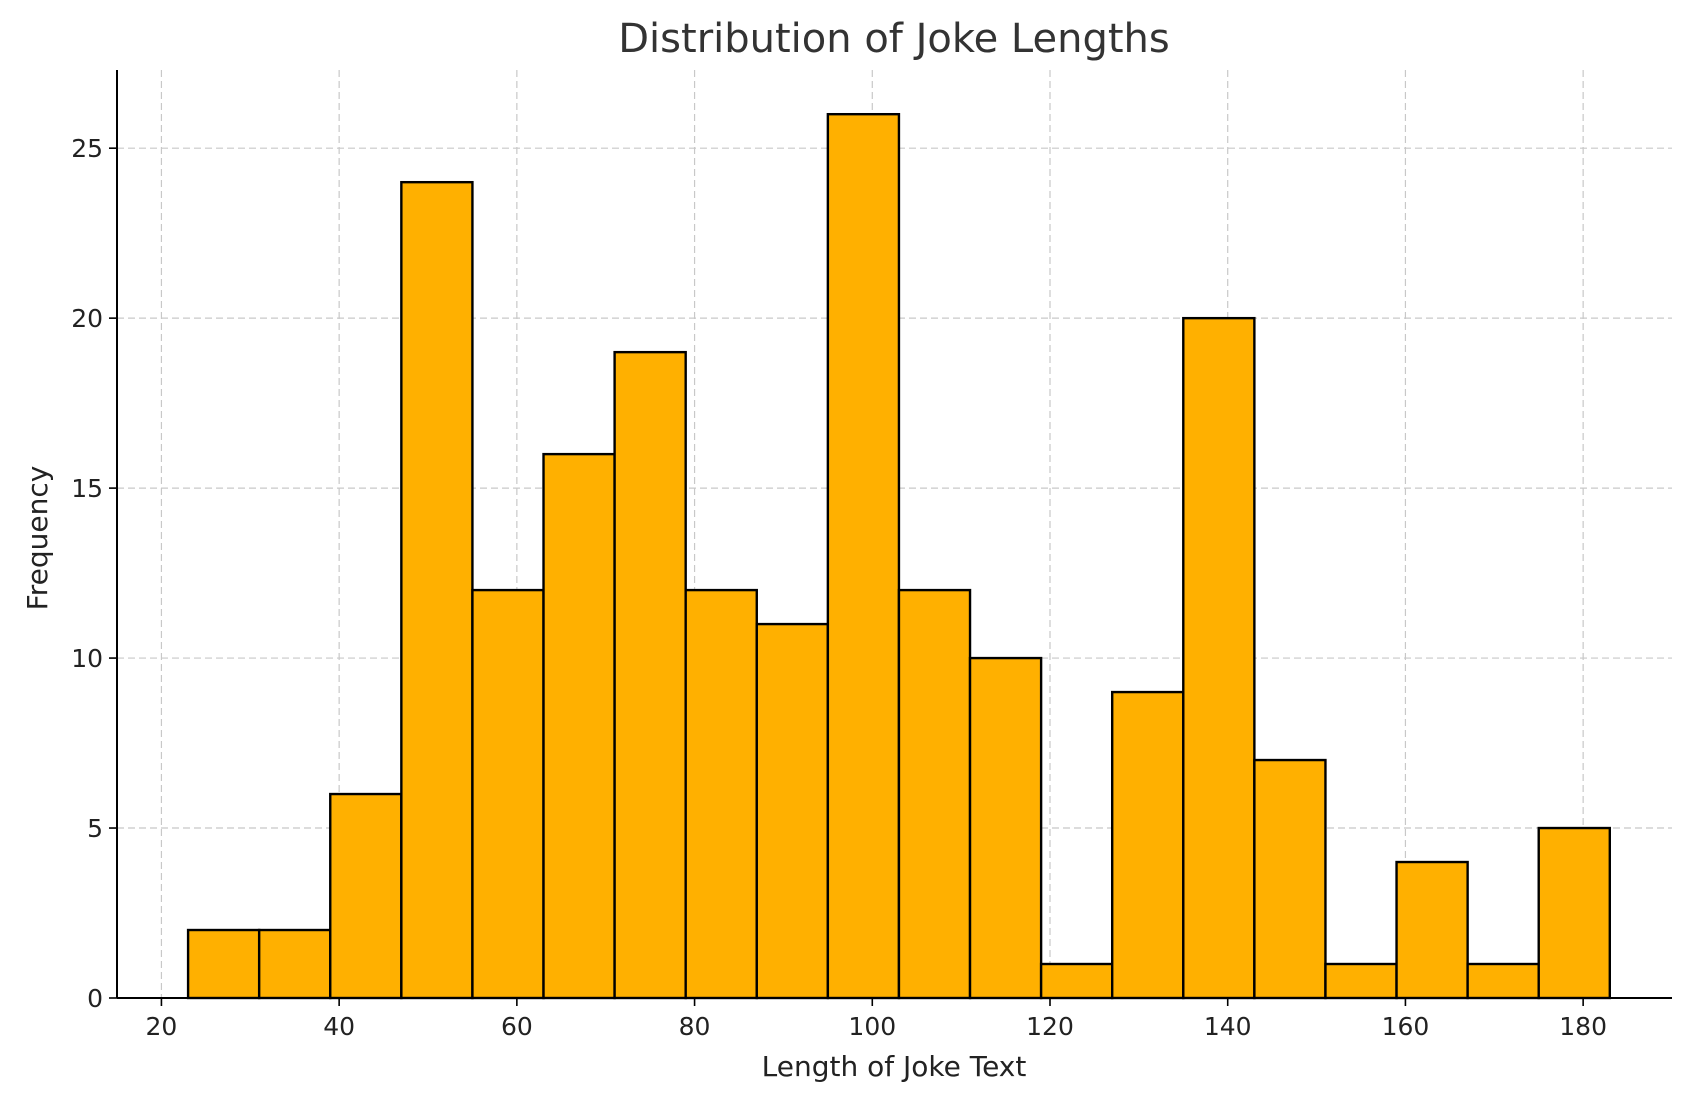 Image resolution: width=1686 pixels, height=1101 pixels. What do you see at coordinates (1583, 1026) in the screenshot?
I see `x-tick-label: 180` at bounding box center [1583, 1026].